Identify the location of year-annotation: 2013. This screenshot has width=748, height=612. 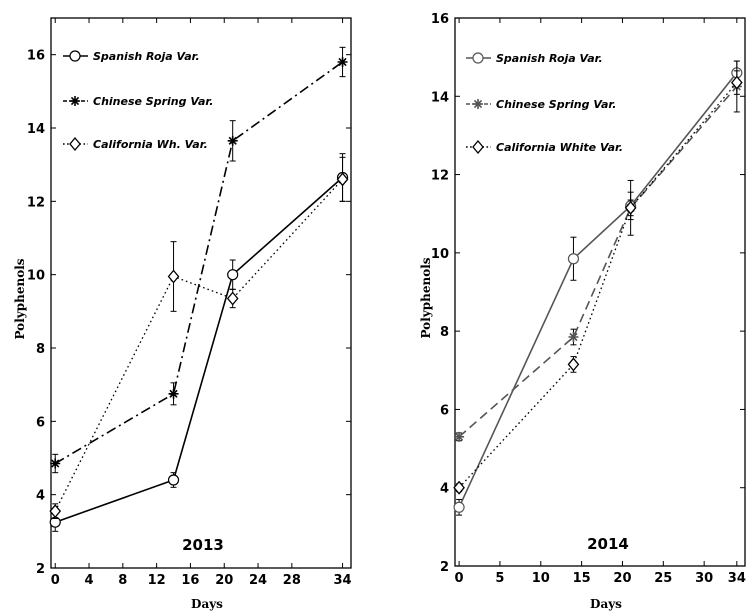
(203, 545).